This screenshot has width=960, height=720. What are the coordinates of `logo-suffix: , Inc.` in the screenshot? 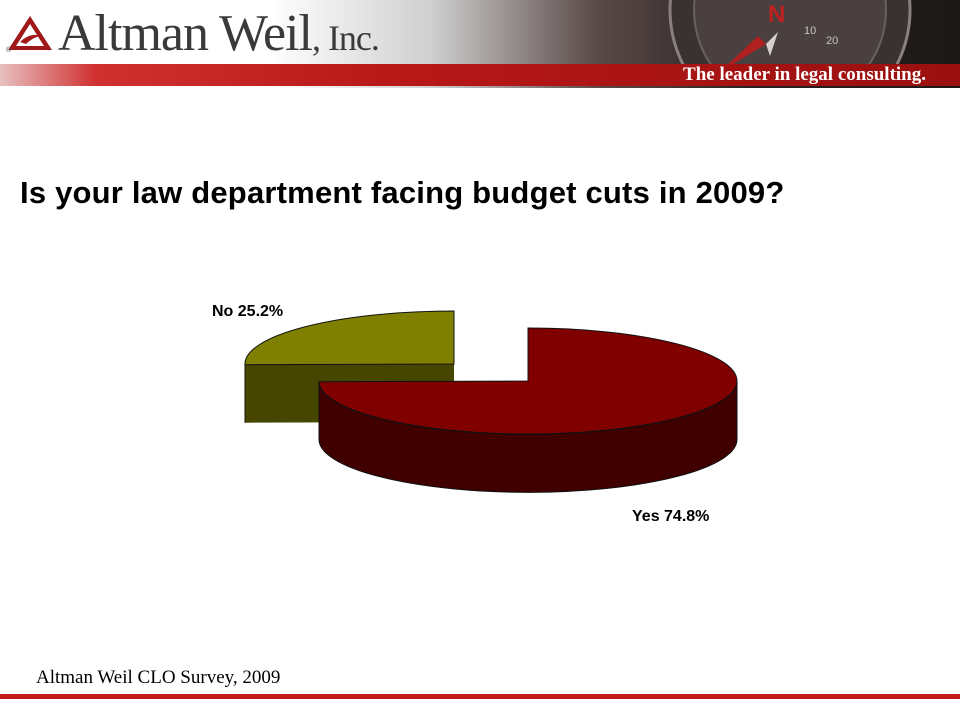 It's located at (345, 38).